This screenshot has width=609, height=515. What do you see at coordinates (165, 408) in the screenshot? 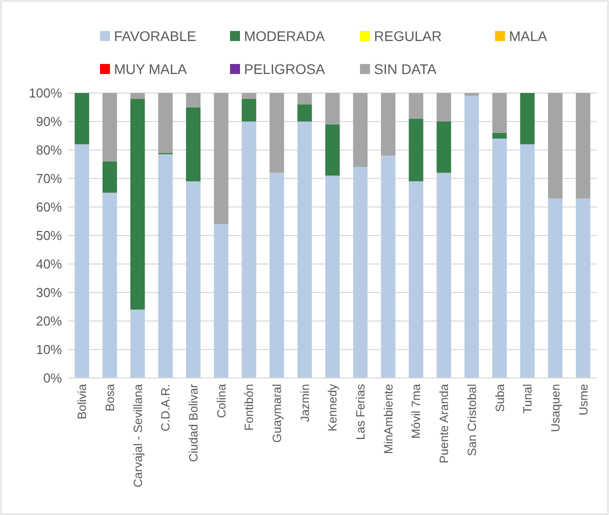
I see `x-tick-label: C.D.A.R.` at bounding box center [165, 408].